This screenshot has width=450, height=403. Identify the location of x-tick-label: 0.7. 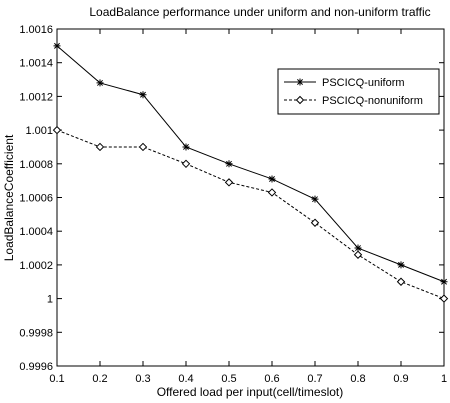
(314, 379).